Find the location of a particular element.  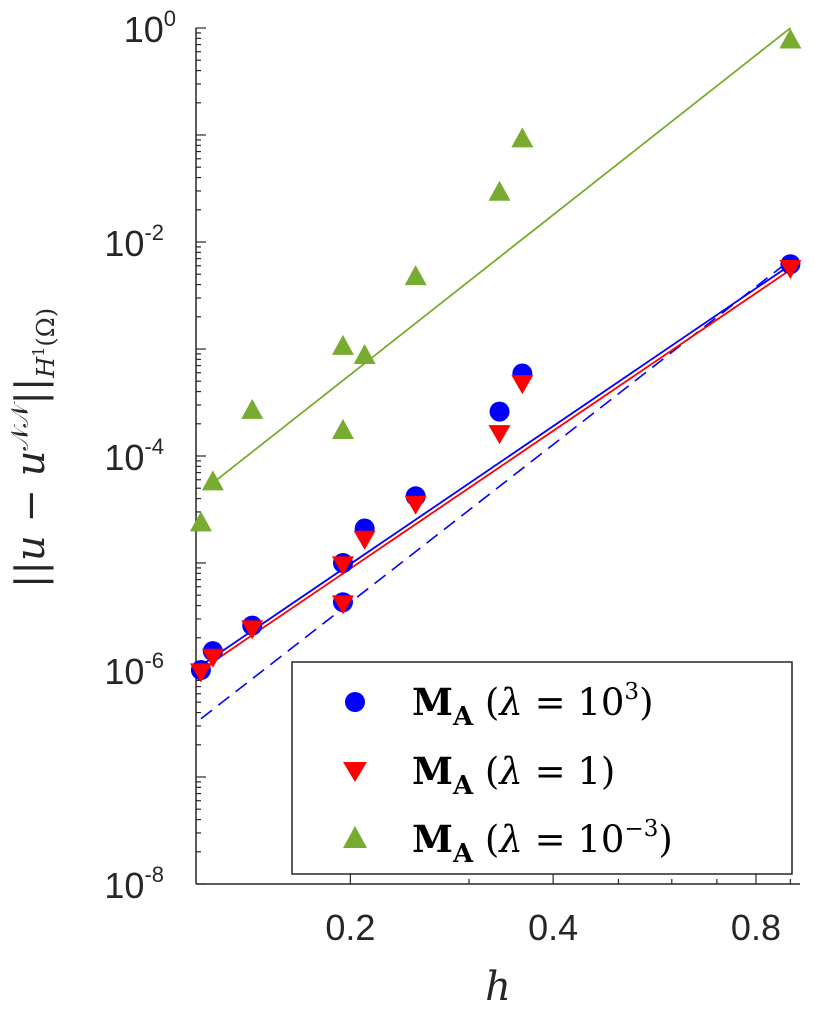

legend-marker-triangle-down is located at coordinates (355, 772).